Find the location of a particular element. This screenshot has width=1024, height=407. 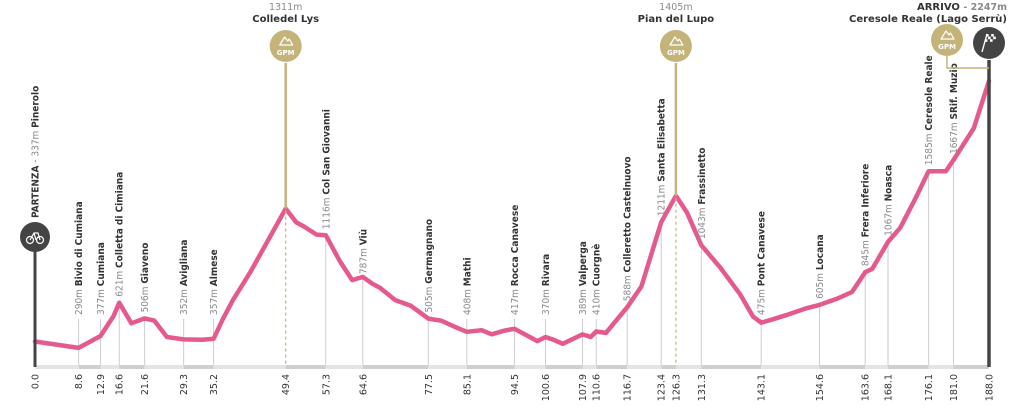

waypoint-name: Viù is located at coordinates (363, 237).